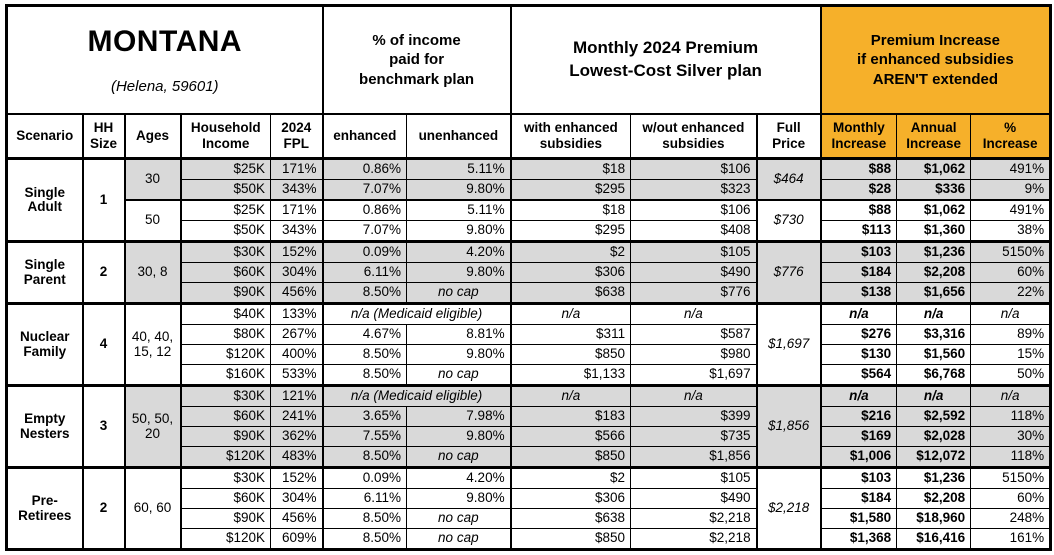 The width and height of the screenshot is (1054, 555). I want to click on hh-size-cell: 3, so click(103, 427).